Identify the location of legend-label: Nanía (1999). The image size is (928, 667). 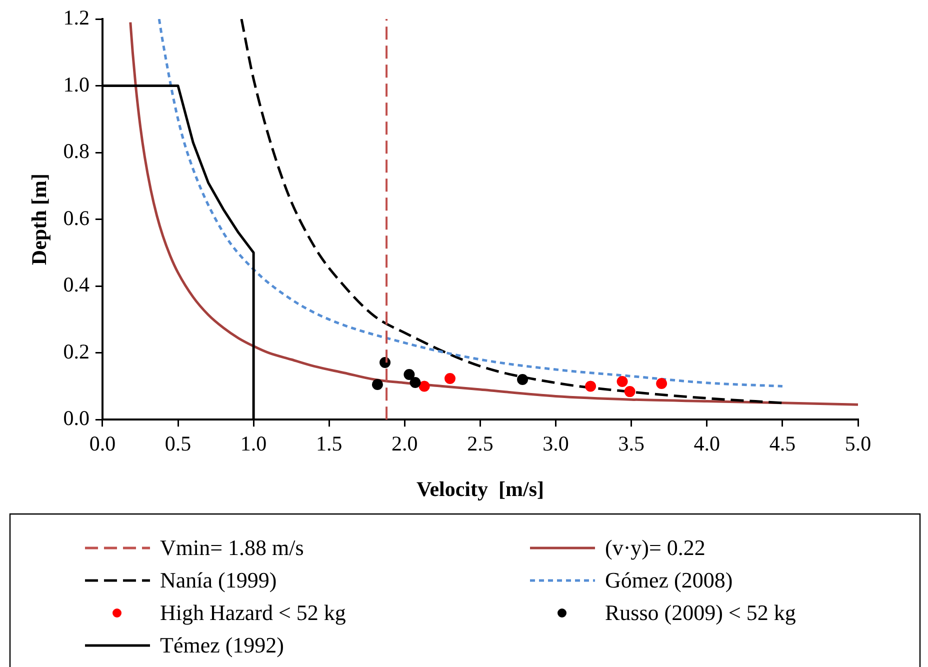
(218, 579).